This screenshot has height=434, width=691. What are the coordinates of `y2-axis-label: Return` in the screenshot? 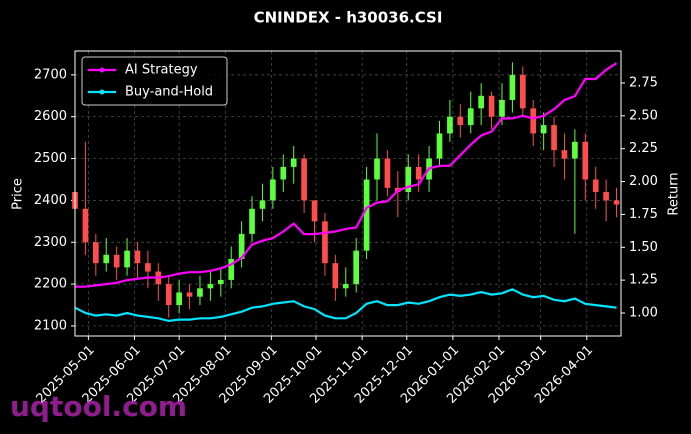 It's located at (674, 193).